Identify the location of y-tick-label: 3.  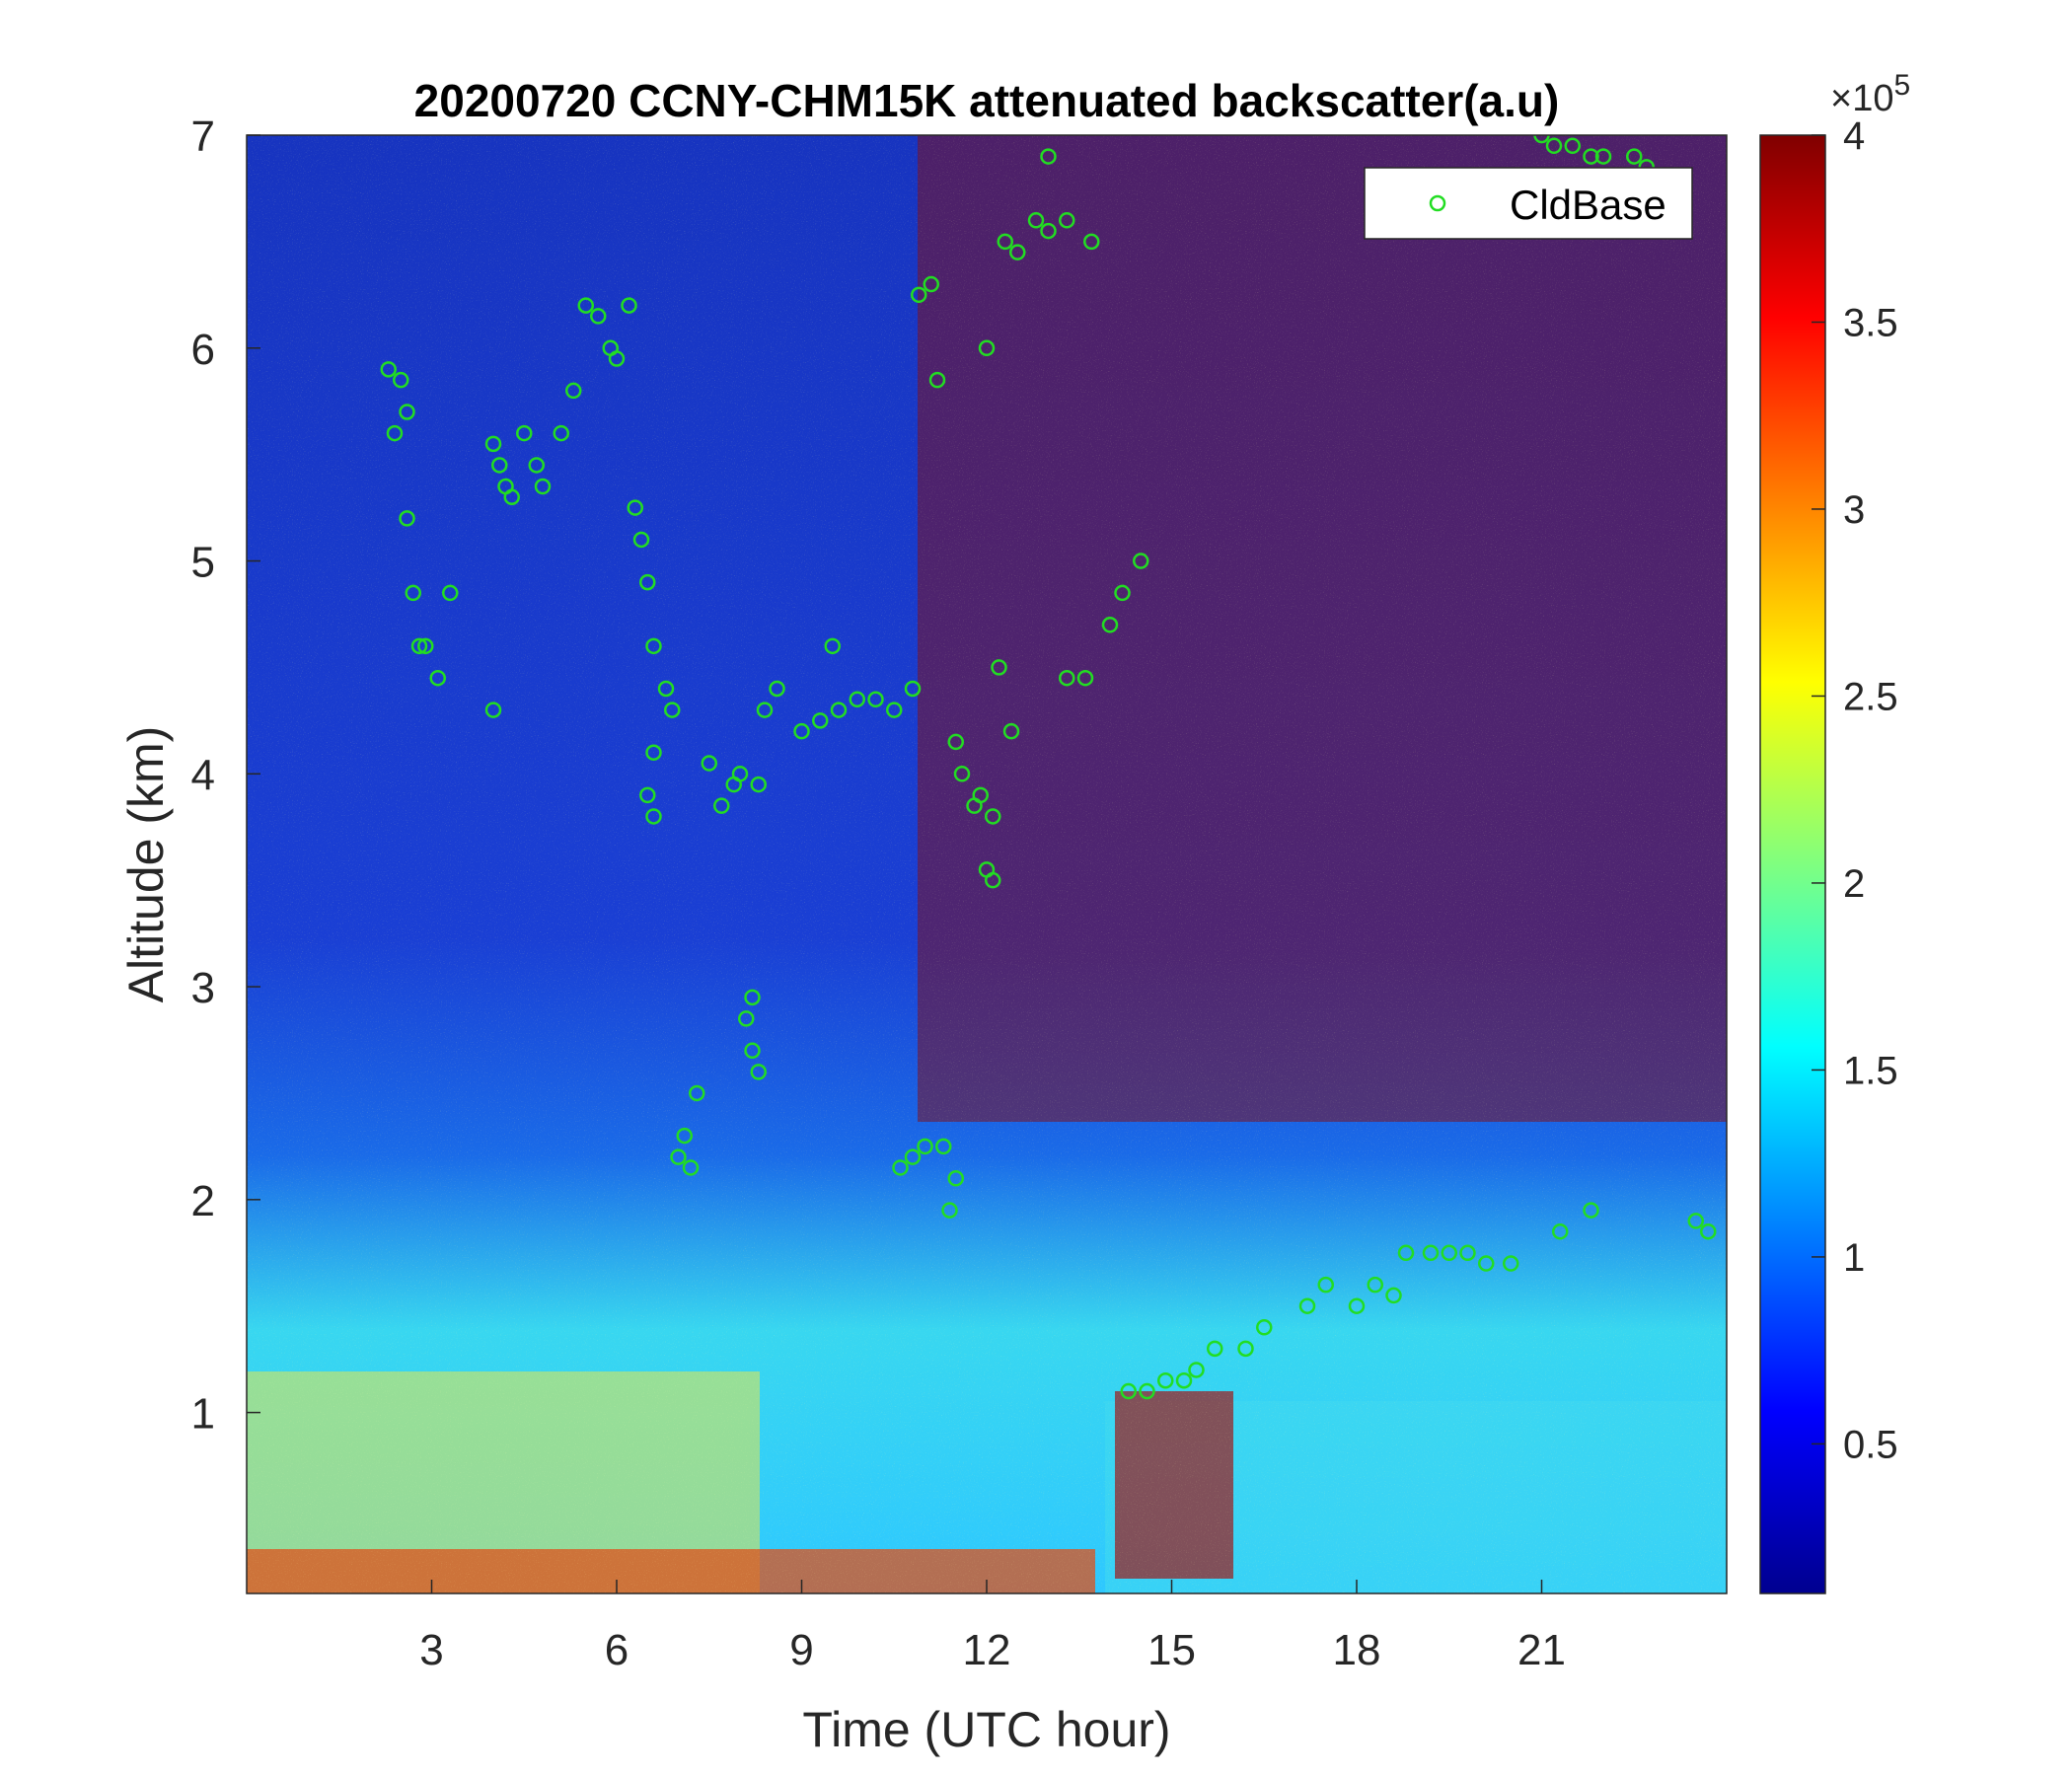
(203, 988).